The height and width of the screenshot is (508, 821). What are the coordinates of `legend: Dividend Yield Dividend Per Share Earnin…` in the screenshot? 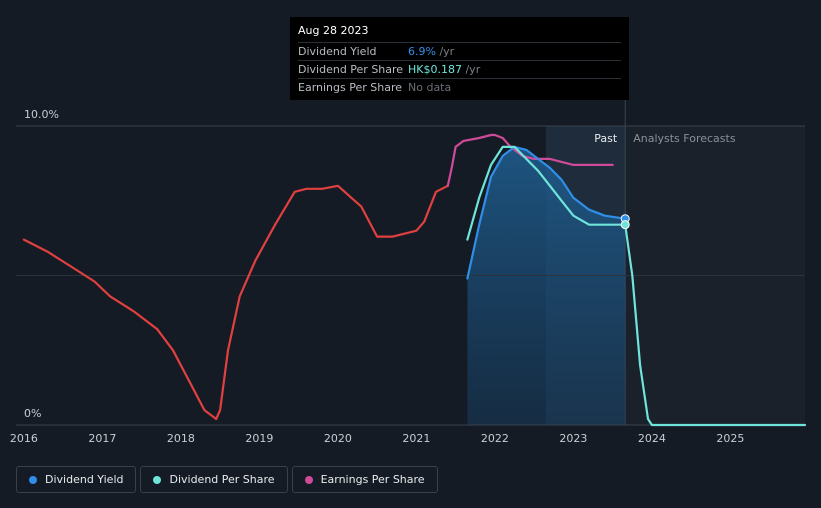 It's located at (227, 479).